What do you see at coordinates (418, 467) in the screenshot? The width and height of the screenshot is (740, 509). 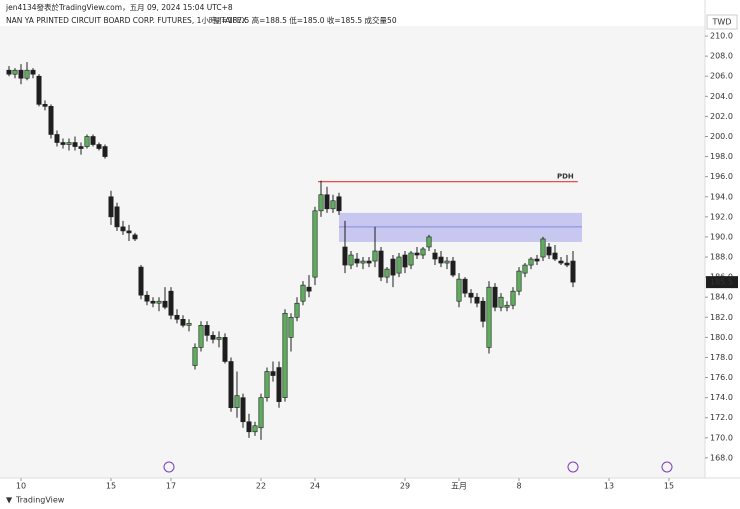 I see `event-icons` at bounding box center [418, 467].